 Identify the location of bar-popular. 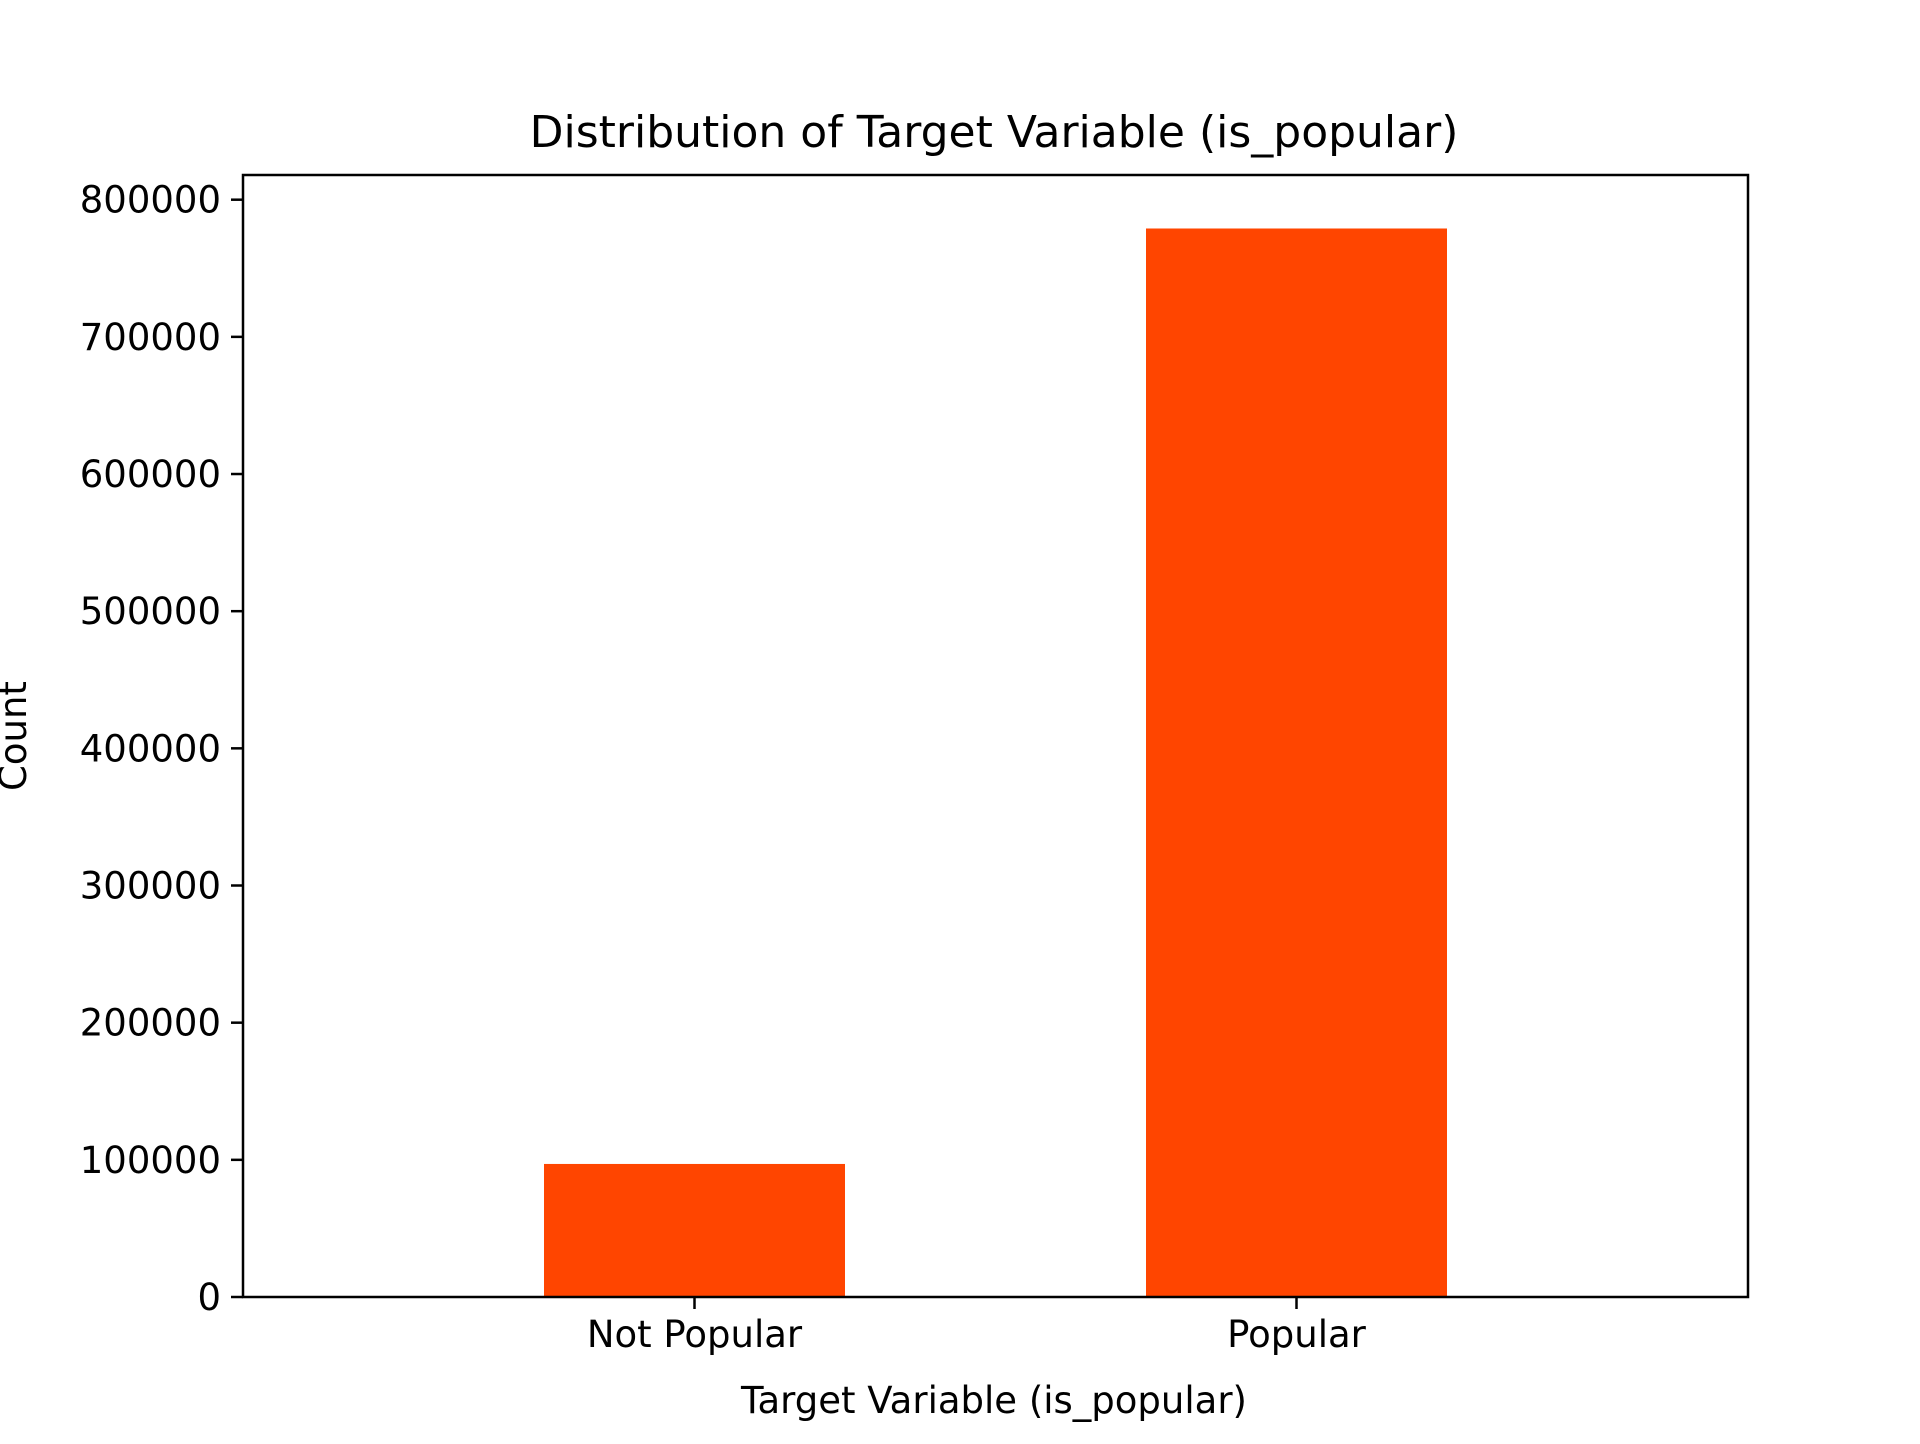
(1296, 762).